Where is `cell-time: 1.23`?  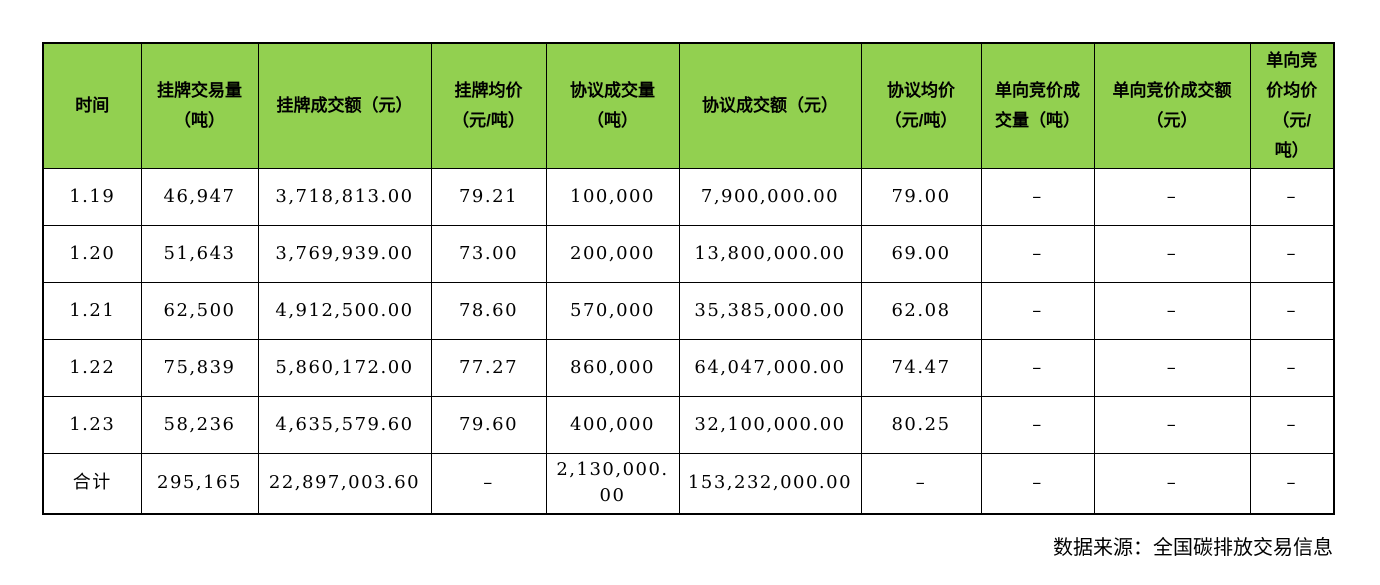 cell-time: 1.23 is located at coordinates (92, 425).